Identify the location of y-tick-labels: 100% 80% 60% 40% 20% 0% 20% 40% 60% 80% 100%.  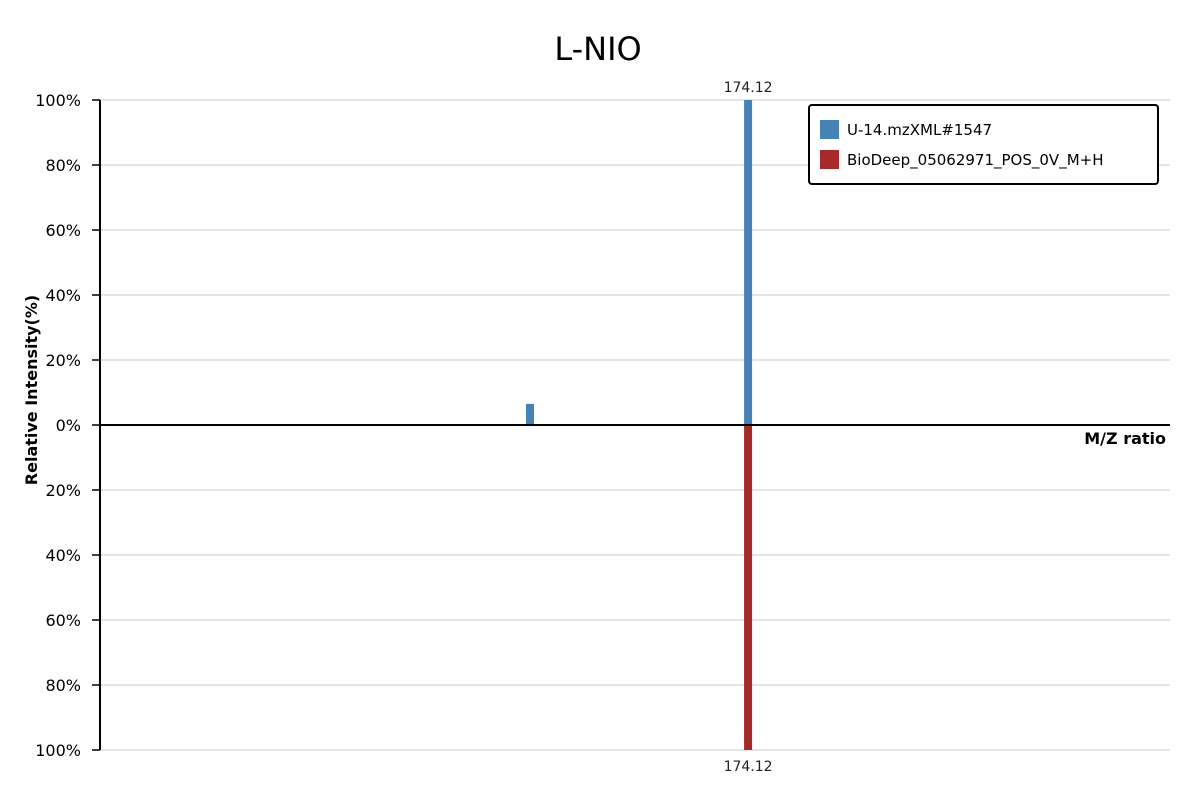
(67, 425).